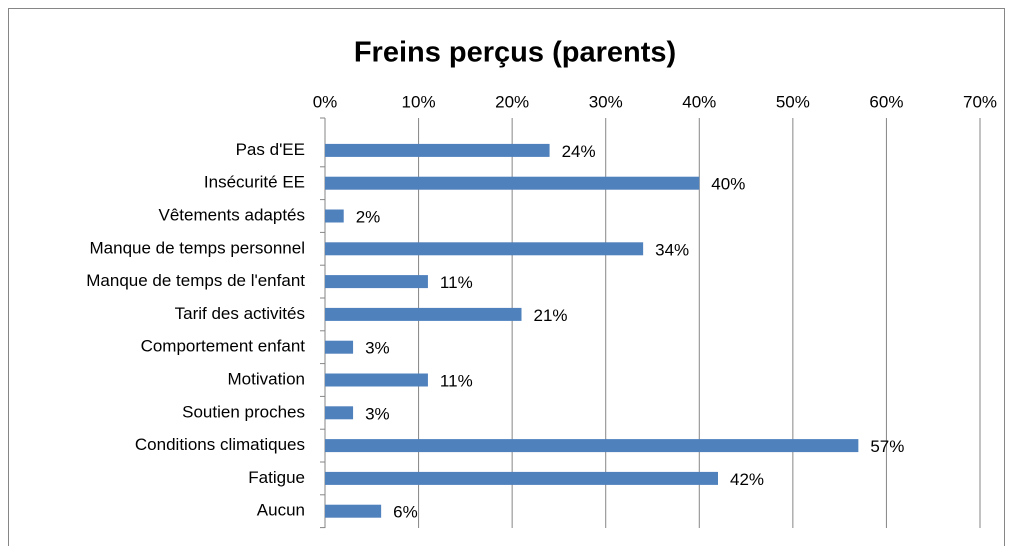 The width and height of the screenshot is (1011, 546). I want to click on value-label: 21%, so click(551, 315).